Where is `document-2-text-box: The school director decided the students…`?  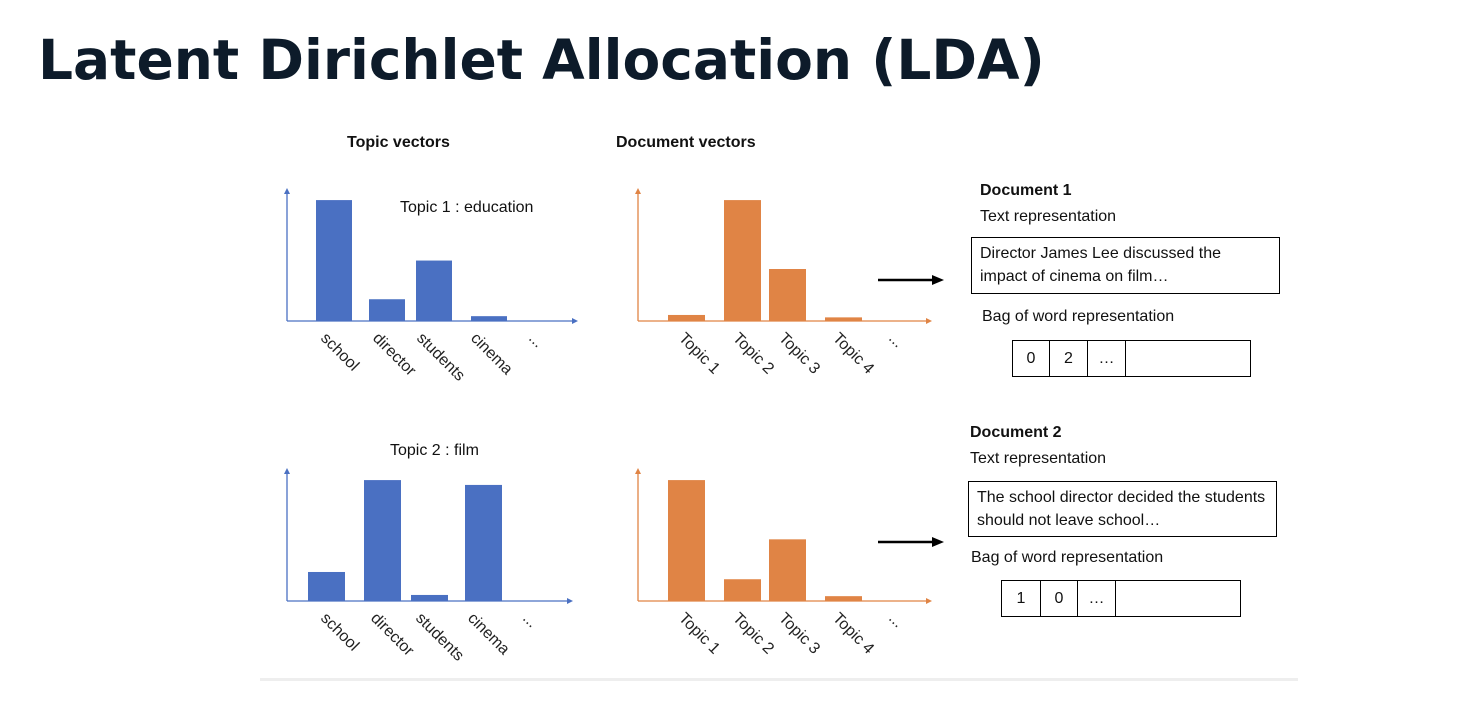 document-2-text-box: The school director decided the students… is located at coordinates (1122, 509).